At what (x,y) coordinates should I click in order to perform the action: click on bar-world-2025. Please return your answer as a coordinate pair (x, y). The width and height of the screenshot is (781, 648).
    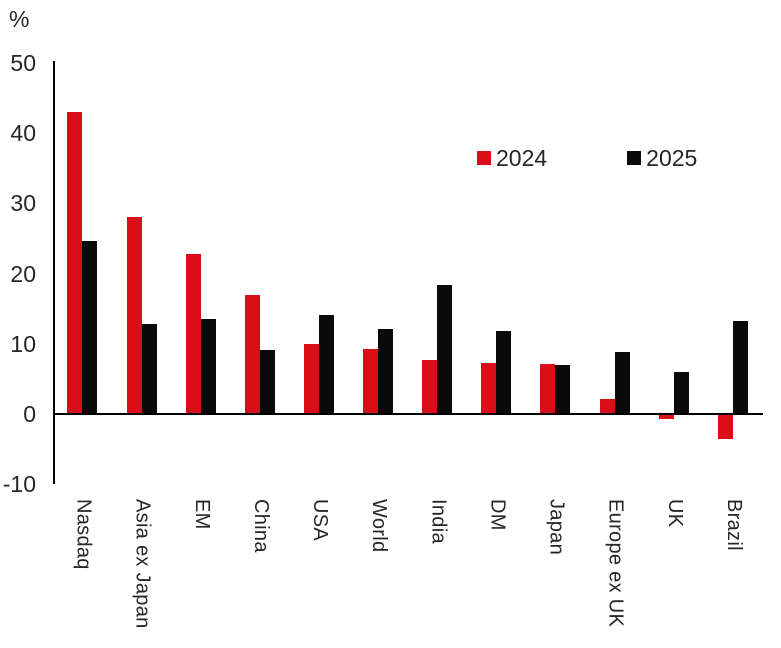
    Looking at the image, I should click on (385, 371).